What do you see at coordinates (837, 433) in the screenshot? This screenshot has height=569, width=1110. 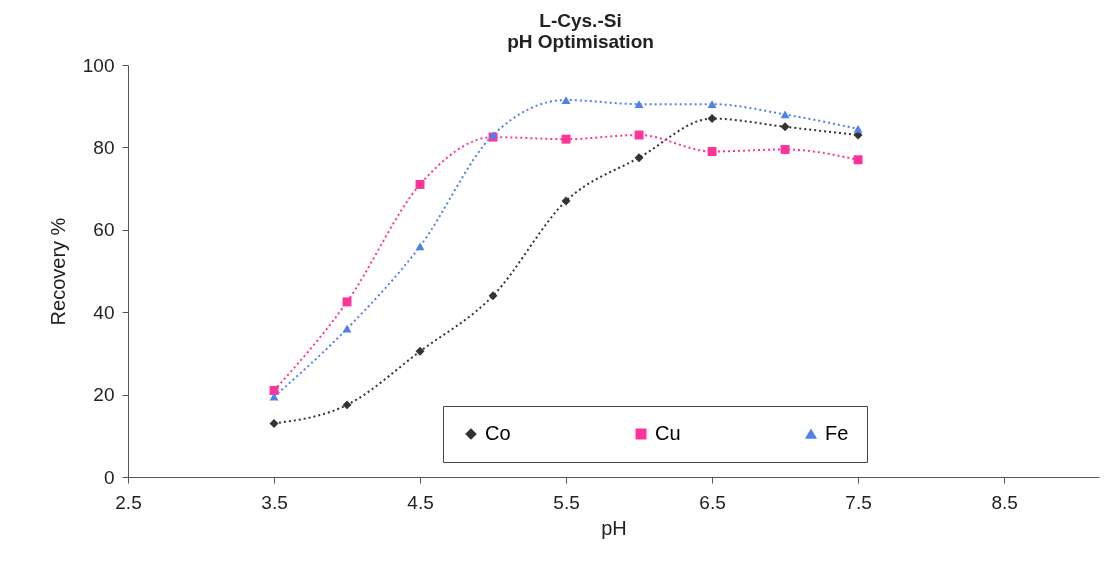 I see `legend-label: Fe` at bounding box center [837, 433].